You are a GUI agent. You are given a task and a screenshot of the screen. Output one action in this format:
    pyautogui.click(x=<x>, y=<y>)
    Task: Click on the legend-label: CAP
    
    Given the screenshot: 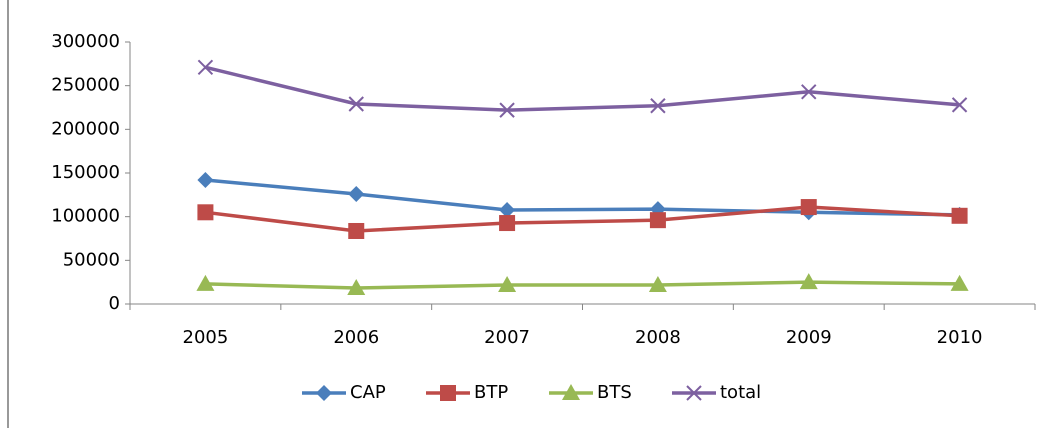 What is the action you would take?
    pyautogui.click(x=368, y=392)
    